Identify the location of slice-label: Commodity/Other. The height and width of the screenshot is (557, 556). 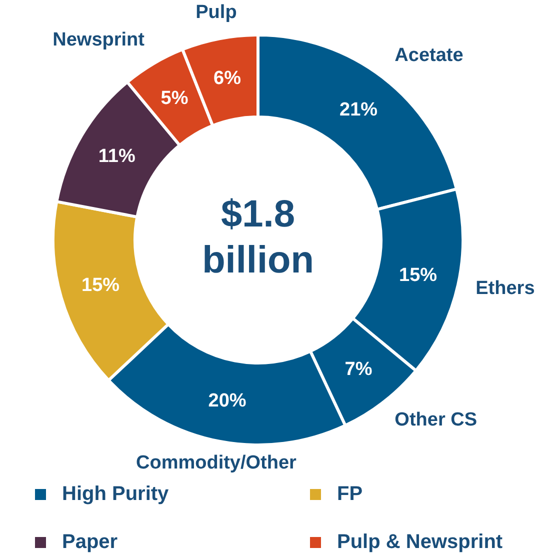
(217, 463).